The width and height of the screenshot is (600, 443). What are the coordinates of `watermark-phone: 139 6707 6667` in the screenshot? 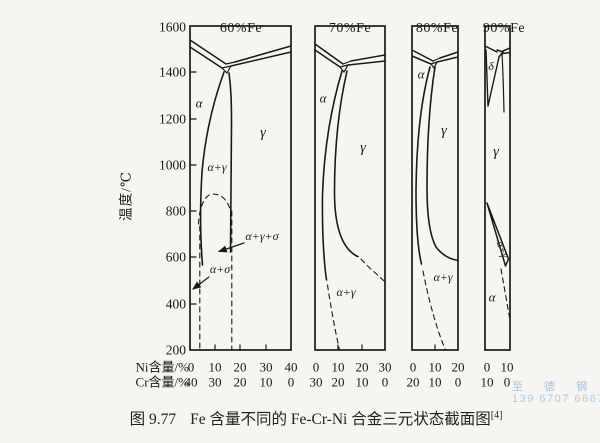 It's located at (556, 399).